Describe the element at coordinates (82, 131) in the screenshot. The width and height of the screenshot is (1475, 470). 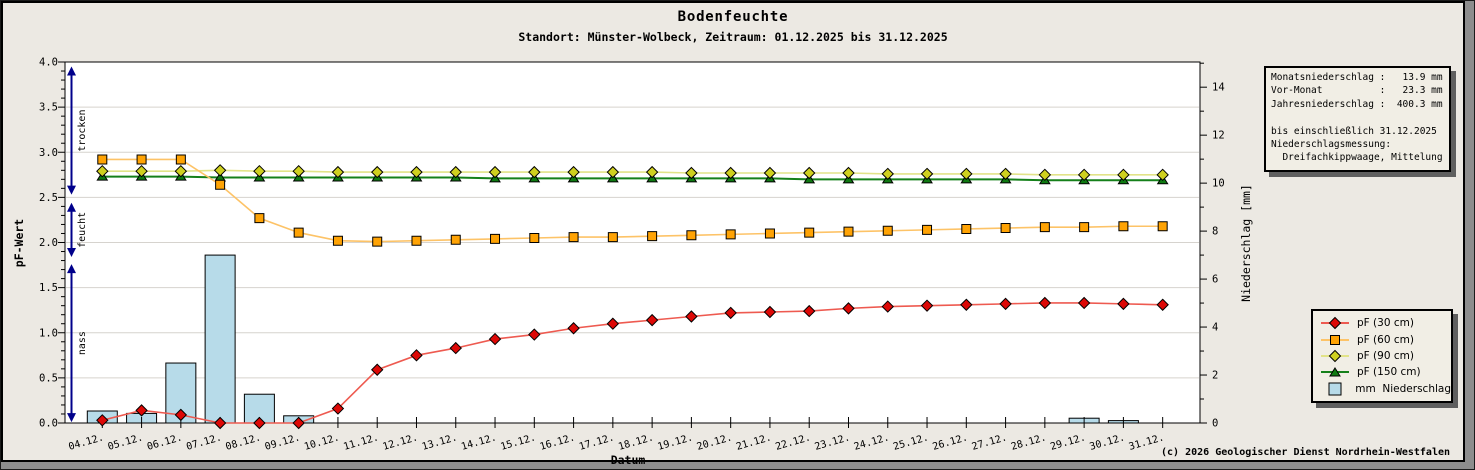
I see `zone-label: trocken` at that location.